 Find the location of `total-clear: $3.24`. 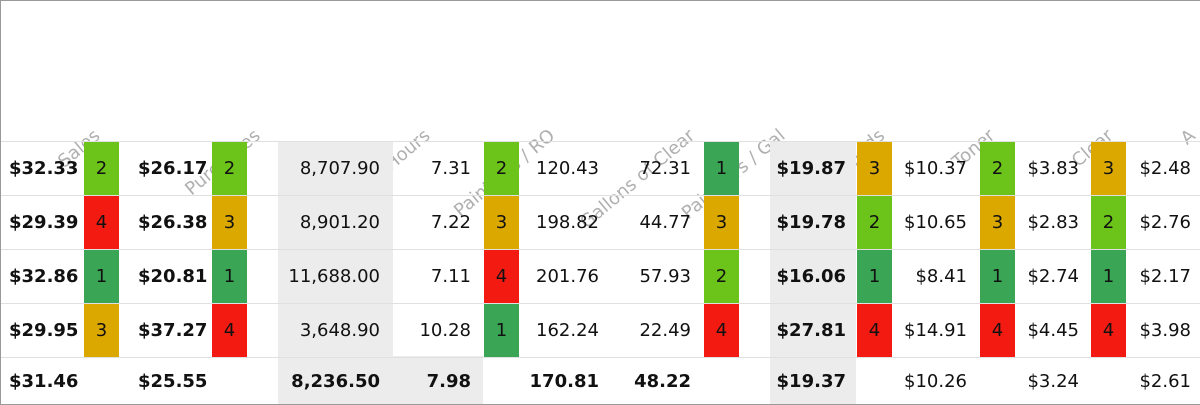

total-clear: $3.24 is located at coordinates (1053, 381).